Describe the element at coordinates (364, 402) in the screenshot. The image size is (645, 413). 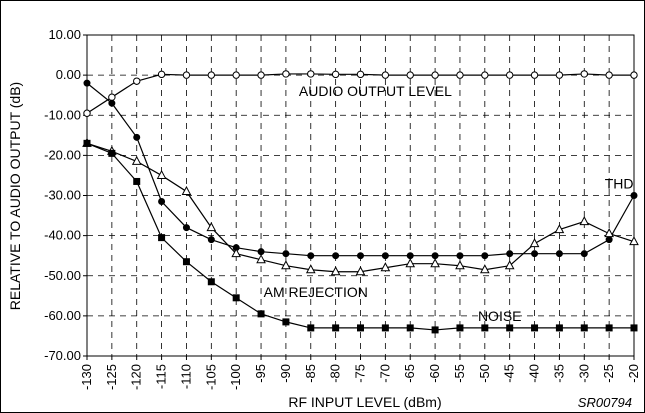
I see `x-axis-title: RF INPUT LEVEL (dBm)` at that location.